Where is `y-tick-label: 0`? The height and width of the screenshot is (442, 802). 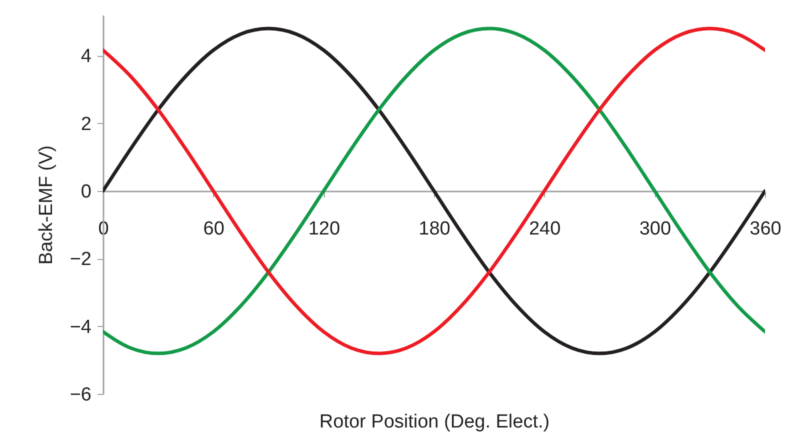 y-tick-label: 0 is located at coordinates (86, 191).